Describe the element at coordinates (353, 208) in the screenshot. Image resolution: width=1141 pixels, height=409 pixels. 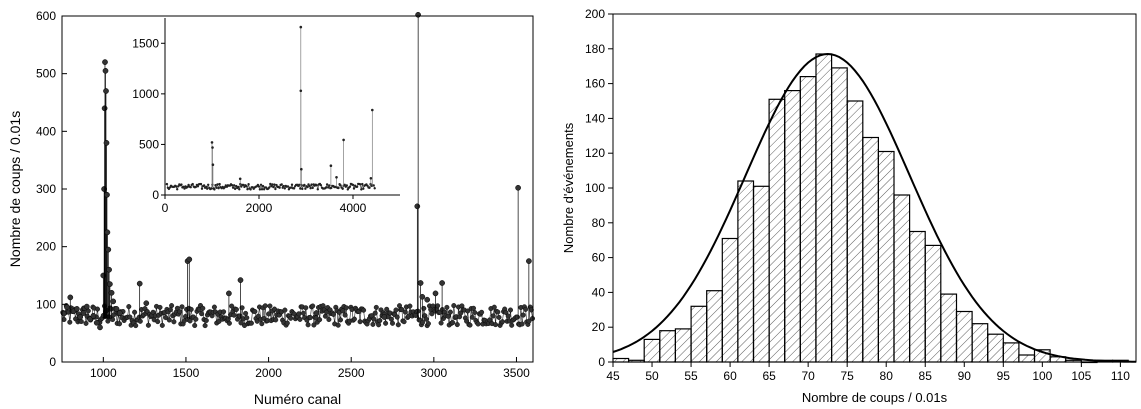
I see `inset-x-tick-label: 4000` at that location.